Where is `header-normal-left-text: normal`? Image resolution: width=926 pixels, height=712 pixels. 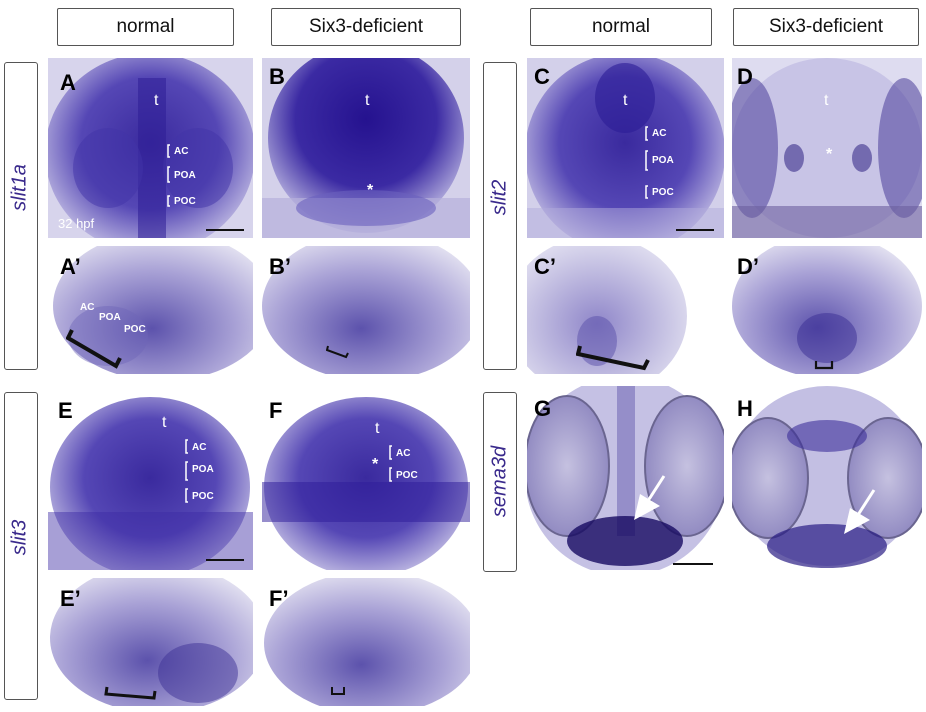
header-normal-left-text: normal is located at coordinates (145, 26).